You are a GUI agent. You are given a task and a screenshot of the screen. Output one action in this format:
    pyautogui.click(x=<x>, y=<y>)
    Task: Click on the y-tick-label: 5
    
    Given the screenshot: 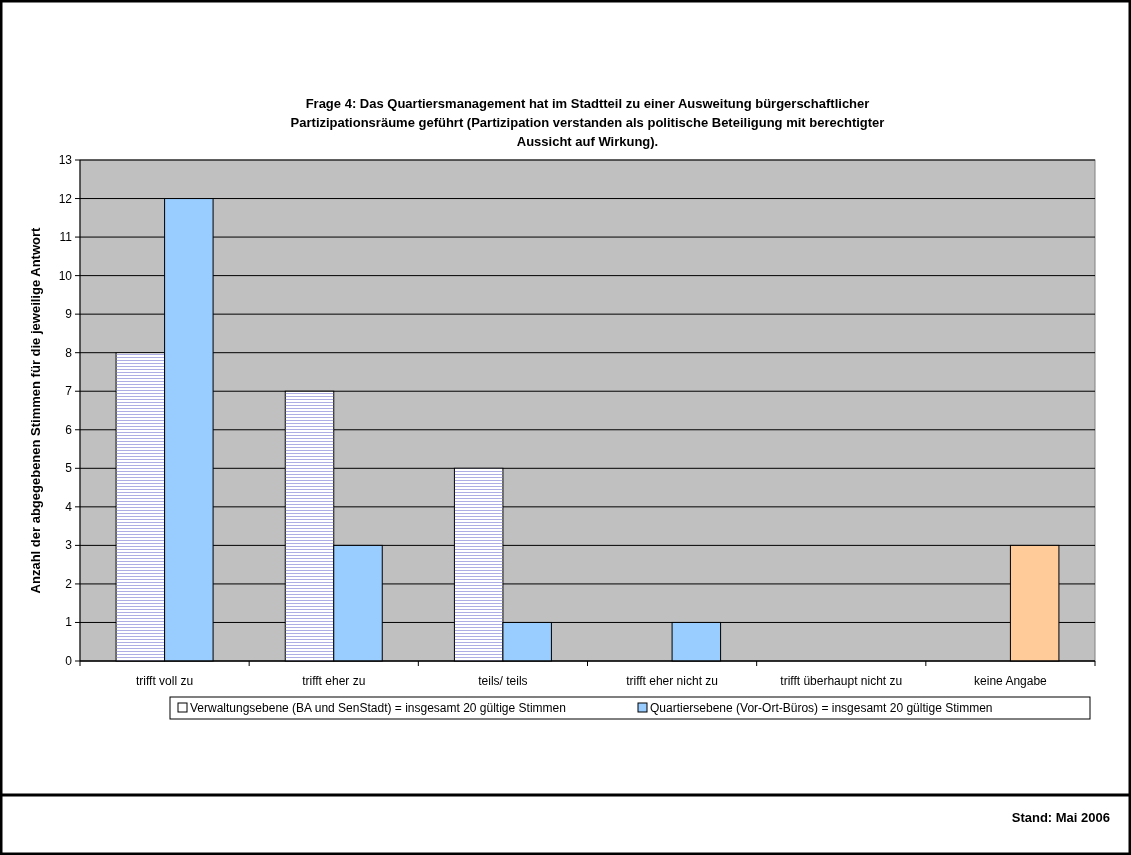 What is the action you would take?
    pyautogui.click(x=69, y=468)
    